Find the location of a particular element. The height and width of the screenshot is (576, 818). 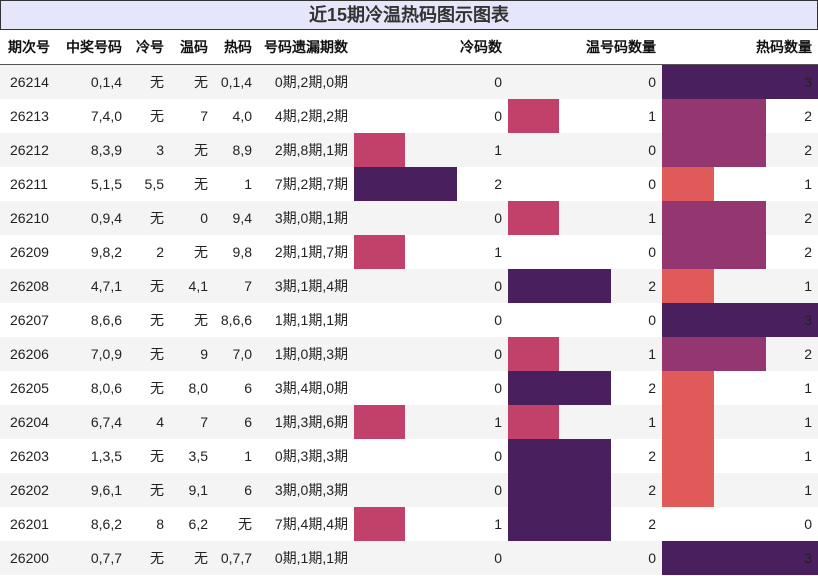

table-row: 26203 1,3,5 无 3,5 1 0期,3期,3期 0 2 1 is located at coordinates (409, 456).